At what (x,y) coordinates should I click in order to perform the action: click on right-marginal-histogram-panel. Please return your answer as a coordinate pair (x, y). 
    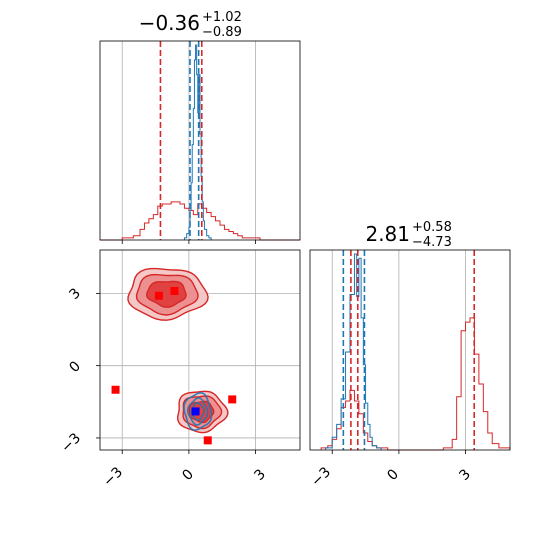
    Looking at the image, I should click on (410, 351).